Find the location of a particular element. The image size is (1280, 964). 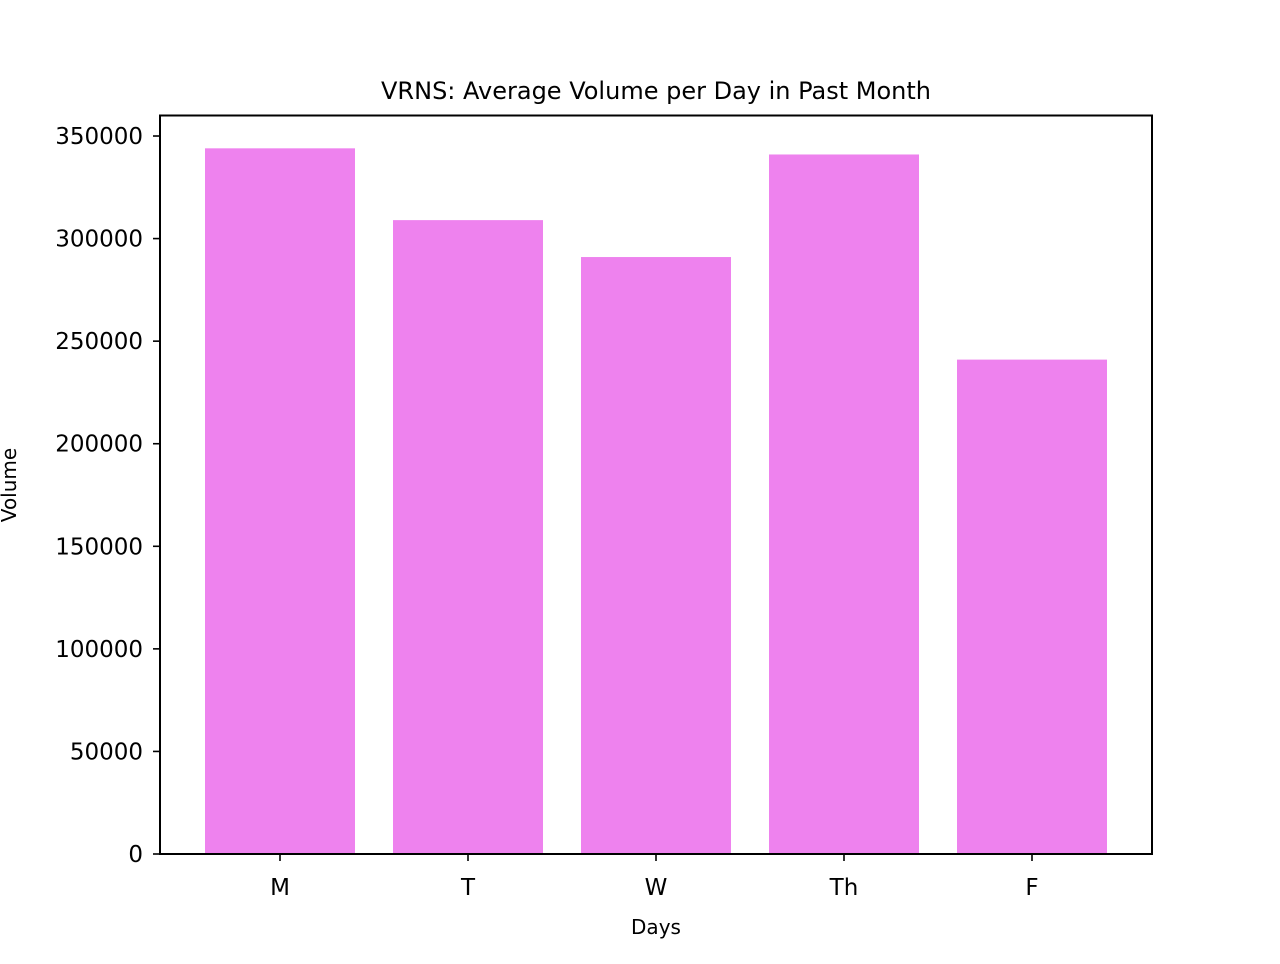

x-tick-label: T is located at coordinates (468, 888).